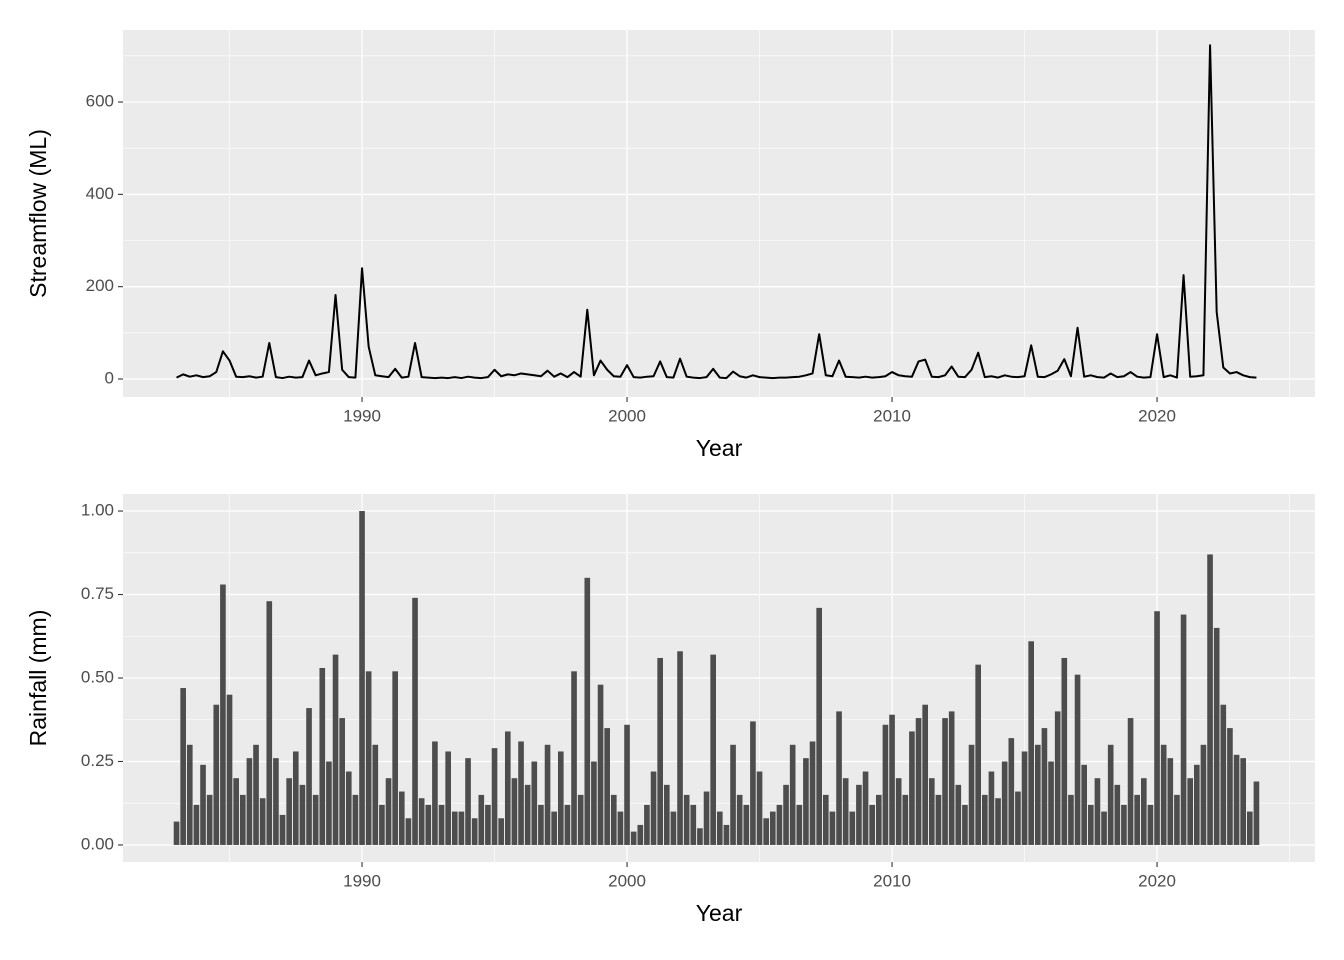 The width and height of the screenshot is (1344, 960). What do you see at coordinates (100, 100) in the screenshot?
I see `y-tick-label: 600` at bounding box center [100, 100].